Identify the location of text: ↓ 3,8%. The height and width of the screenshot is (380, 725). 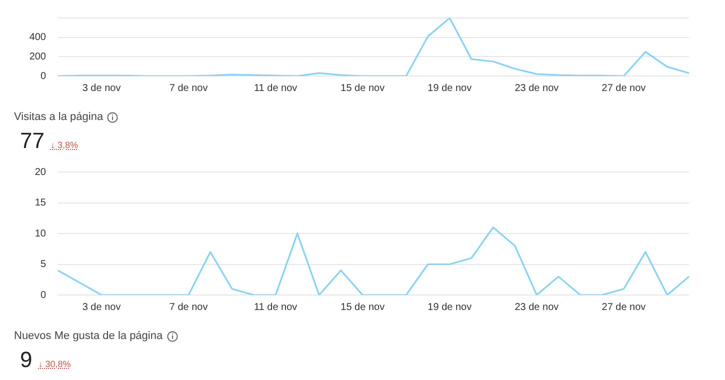
(64, 145).